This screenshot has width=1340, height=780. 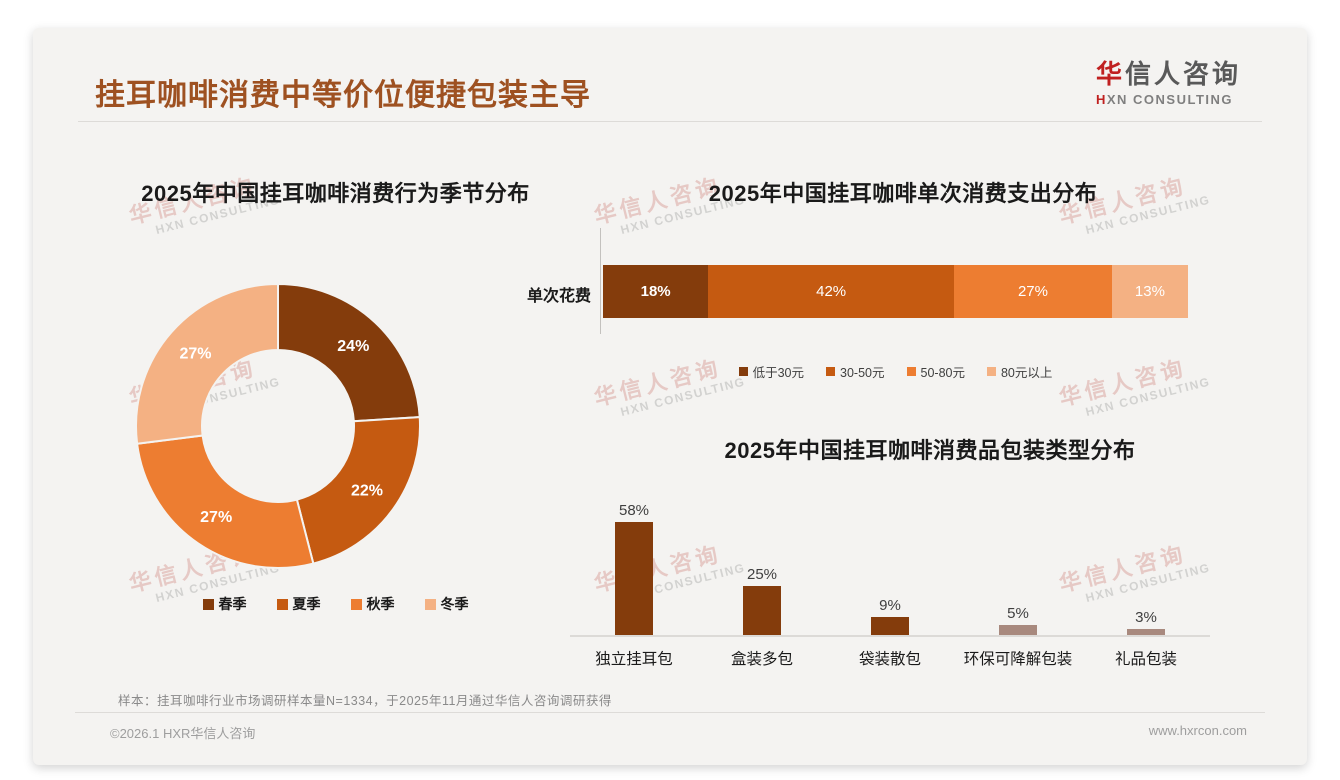 What do you see at coordinates (831, 291) in the screenshot?
I see `stacked-segment-30-50元: 42%` at bounding box center [831, 291].